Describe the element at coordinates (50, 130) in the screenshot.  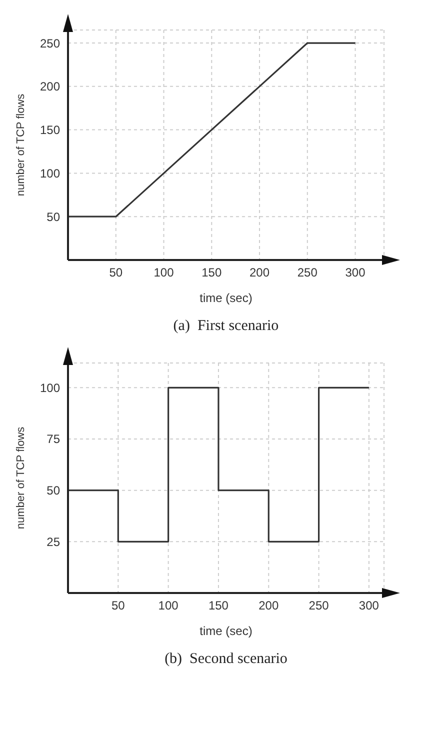
I see `y-tick-label: 150` at that location.